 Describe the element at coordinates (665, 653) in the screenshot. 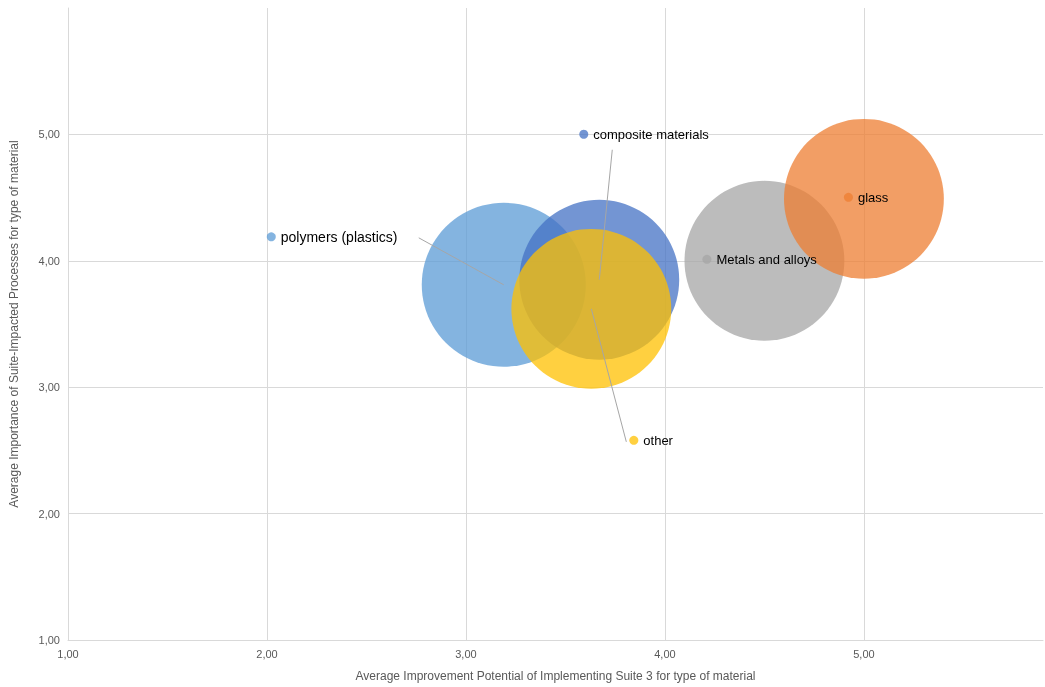

I see `x-tick-label: 4,00` at that location.